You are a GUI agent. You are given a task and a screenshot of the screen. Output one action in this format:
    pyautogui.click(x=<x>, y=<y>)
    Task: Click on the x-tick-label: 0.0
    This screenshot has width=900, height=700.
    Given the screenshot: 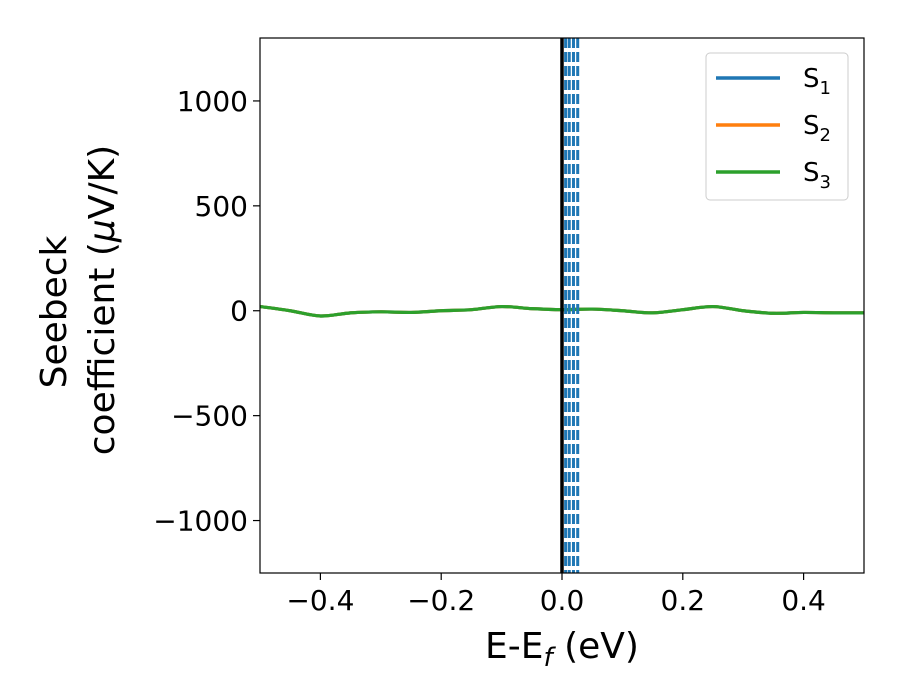 What is the action you would take?
    pyautogui.click(x=562, y=600)
    